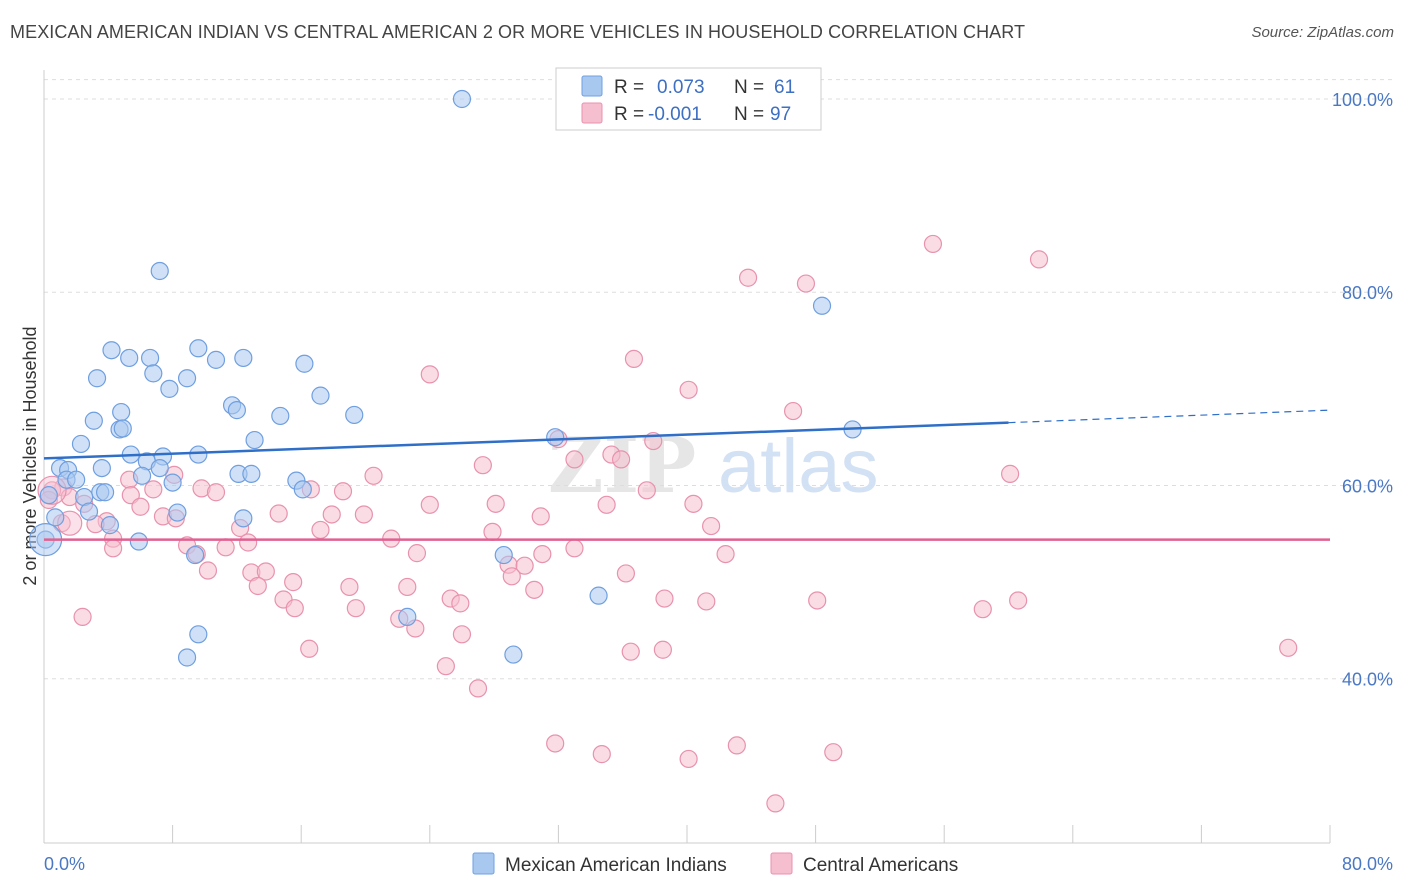  I want to click on legend-r-label-1: R =, so click(629, 87).